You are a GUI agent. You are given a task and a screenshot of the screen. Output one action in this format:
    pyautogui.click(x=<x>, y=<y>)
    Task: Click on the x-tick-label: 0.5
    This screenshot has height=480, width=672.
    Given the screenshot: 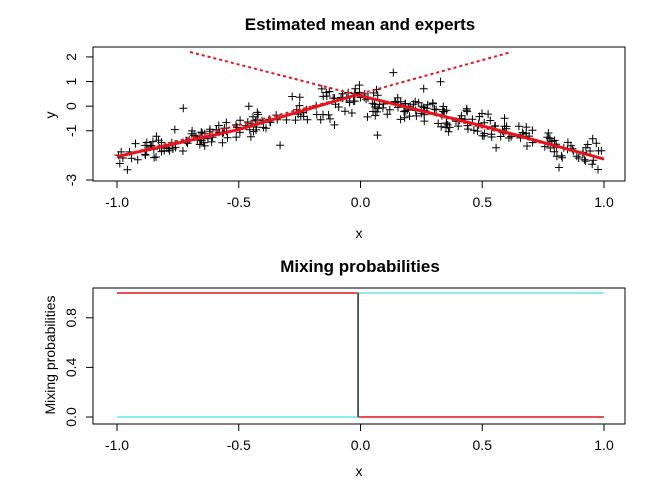 What is the action you would take?
    pyautogui.click(x=483, y=202)
    